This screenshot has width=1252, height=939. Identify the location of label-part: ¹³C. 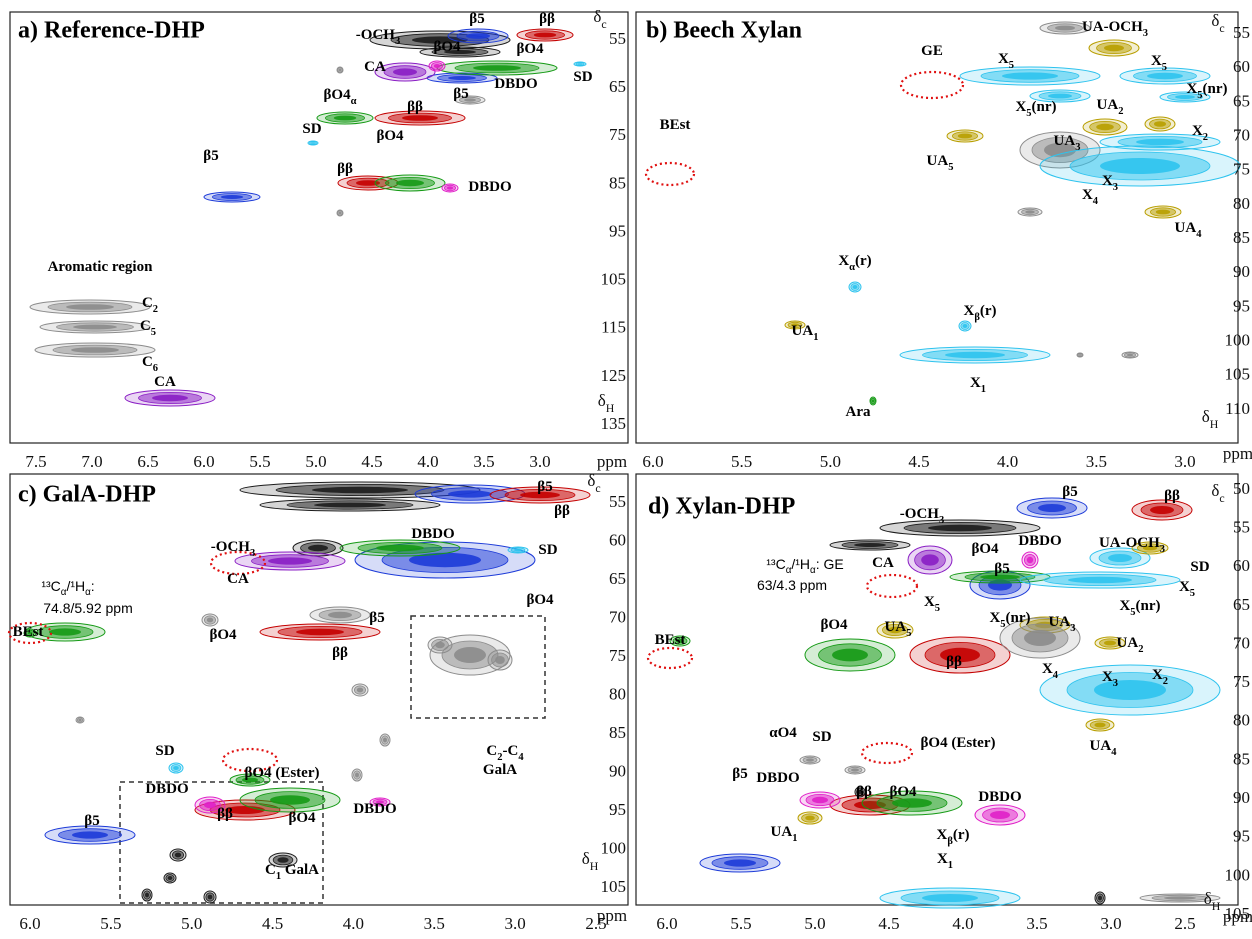
(775, 564).